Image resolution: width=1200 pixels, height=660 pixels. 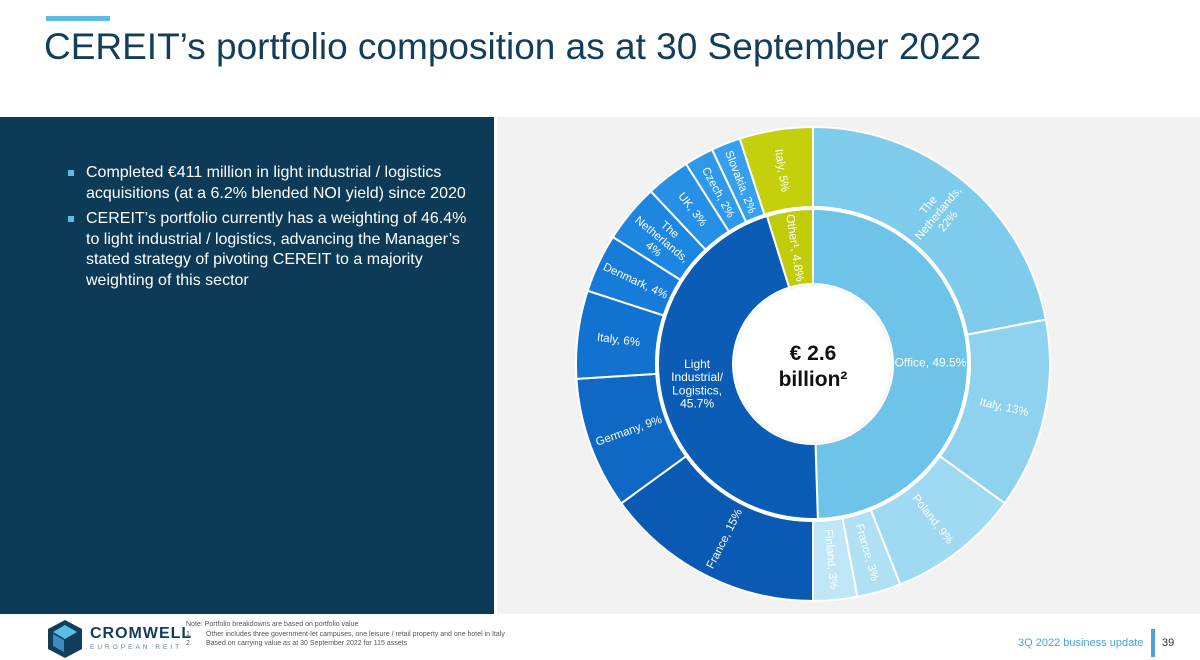 I want to click on inner-slice-light-industrial-logistics-45-7-label: Light Industrial/Logistics, 45.7%, so click(x=697, y=384).